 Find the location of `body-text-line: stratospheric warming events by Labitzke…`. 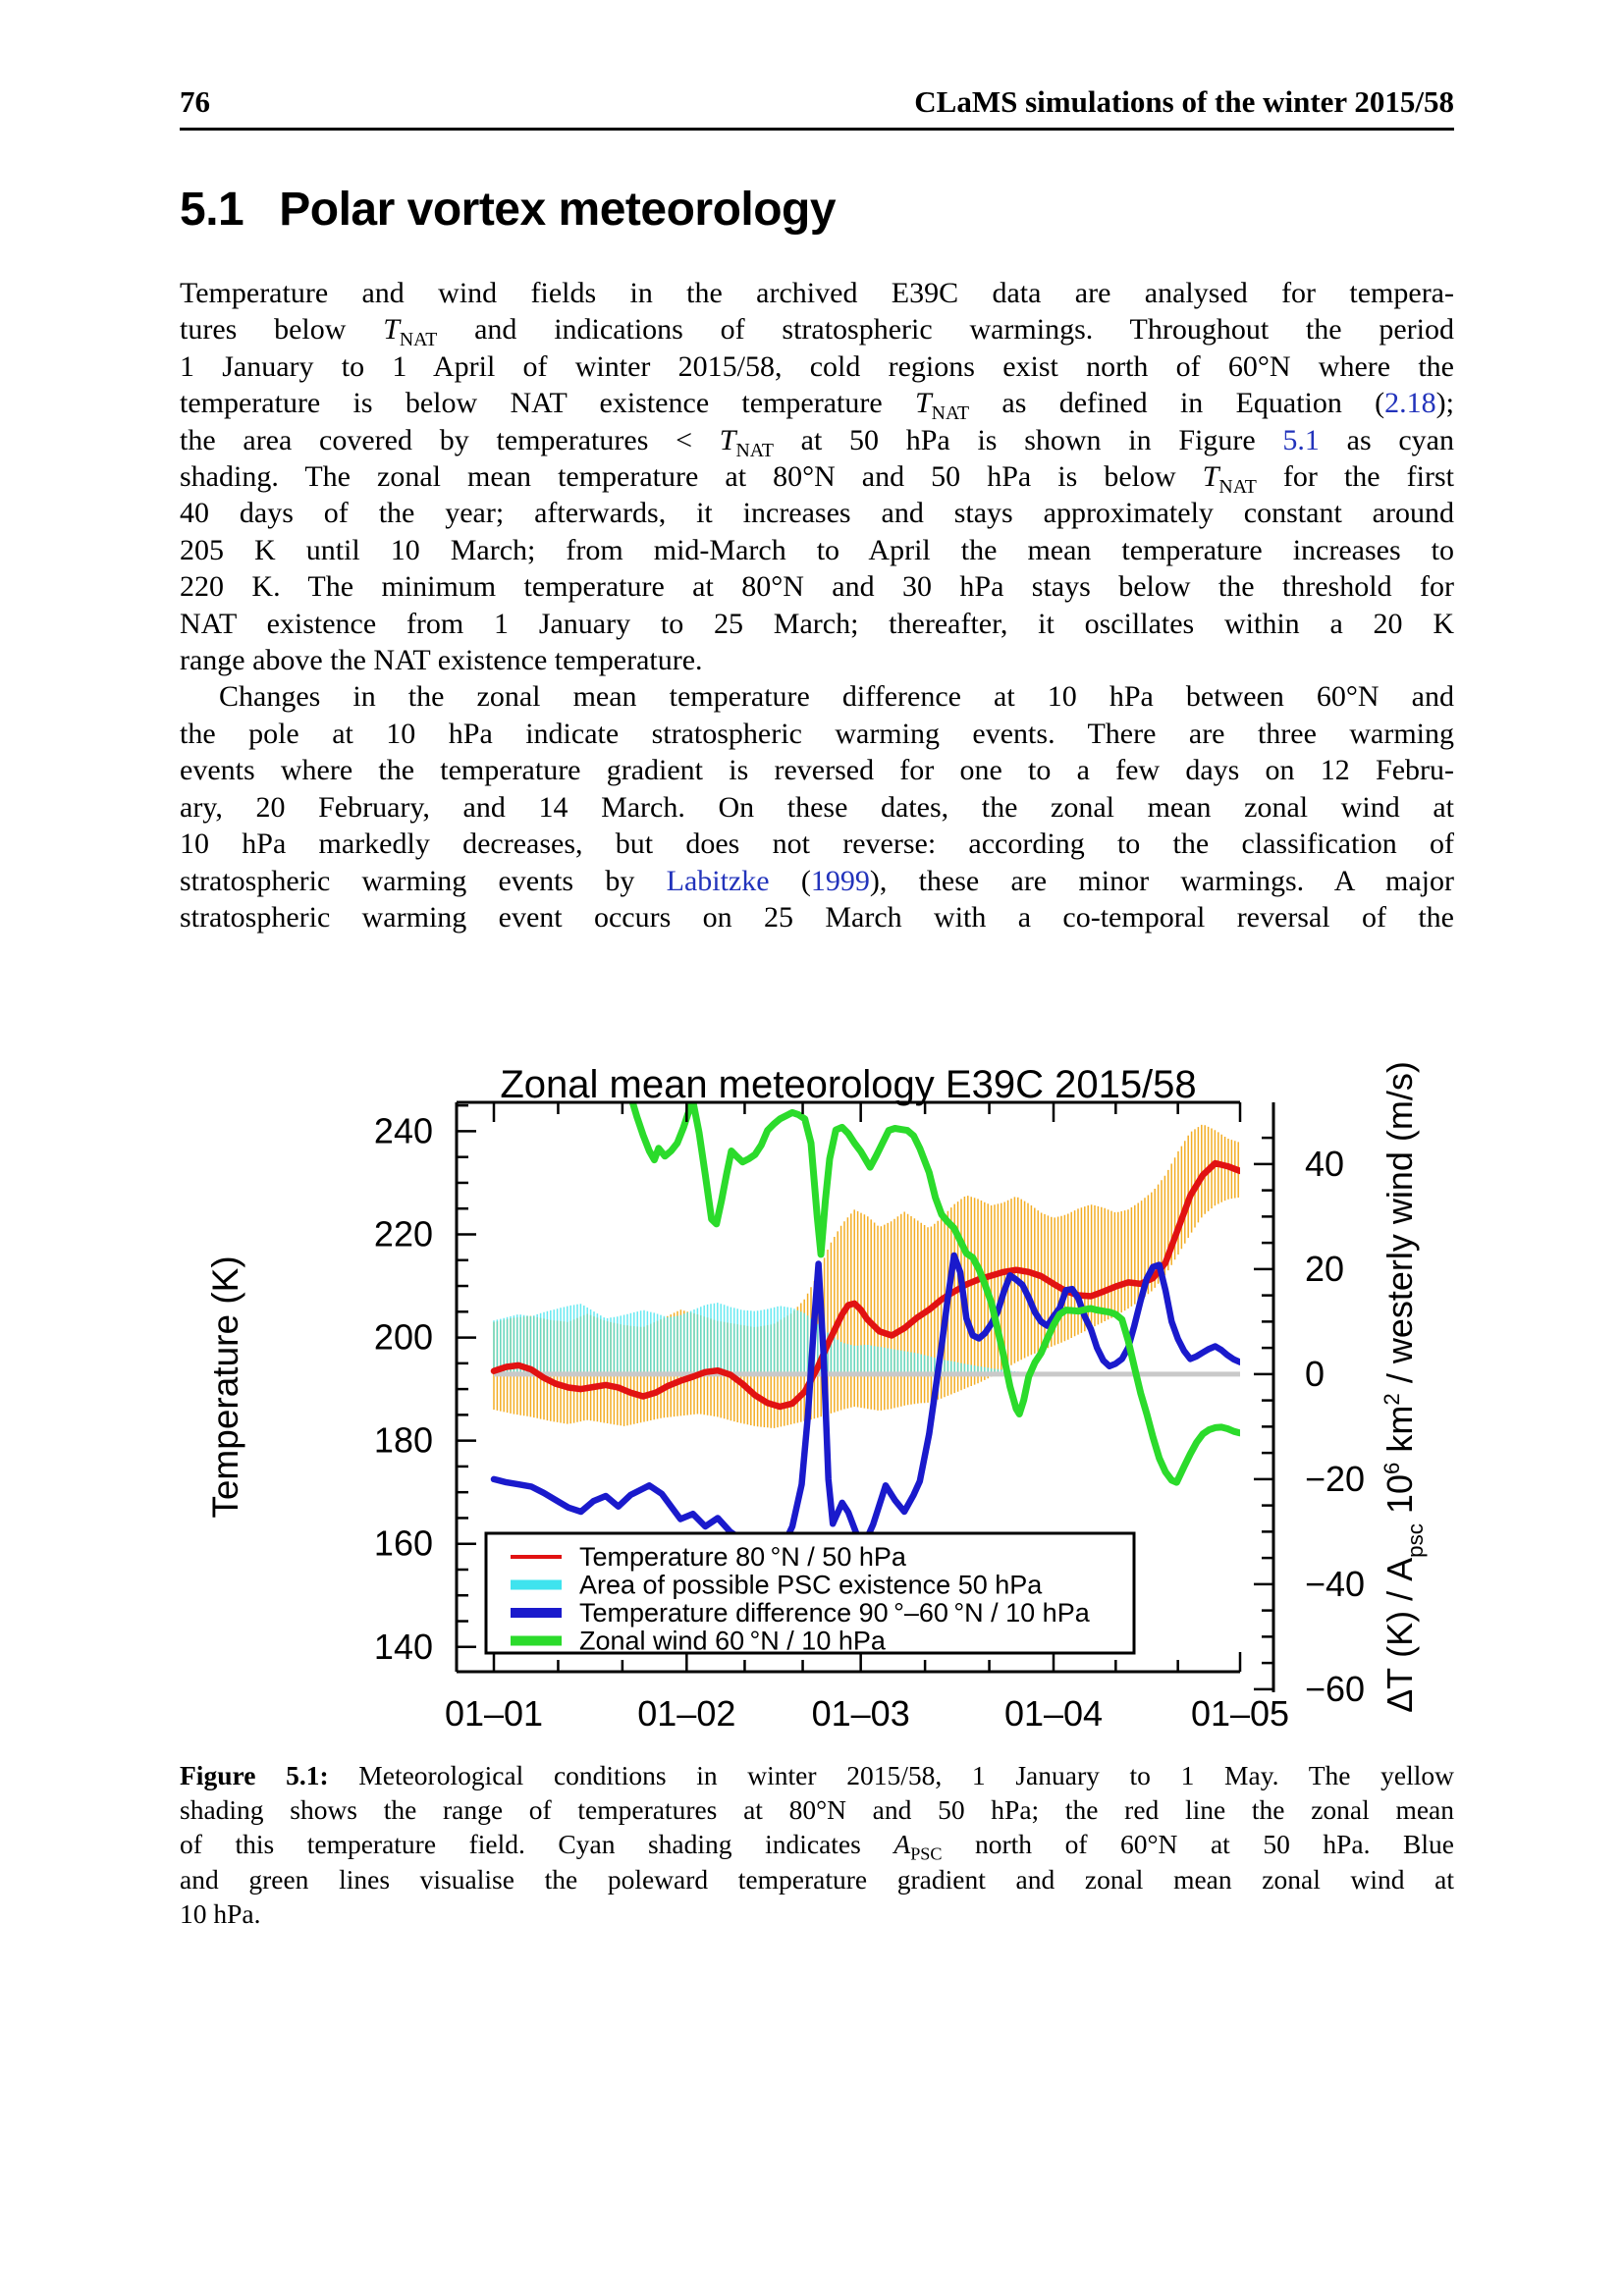

body-text-line: stratospheric warming events by Labitzke… is located at coordinates (817, 880).